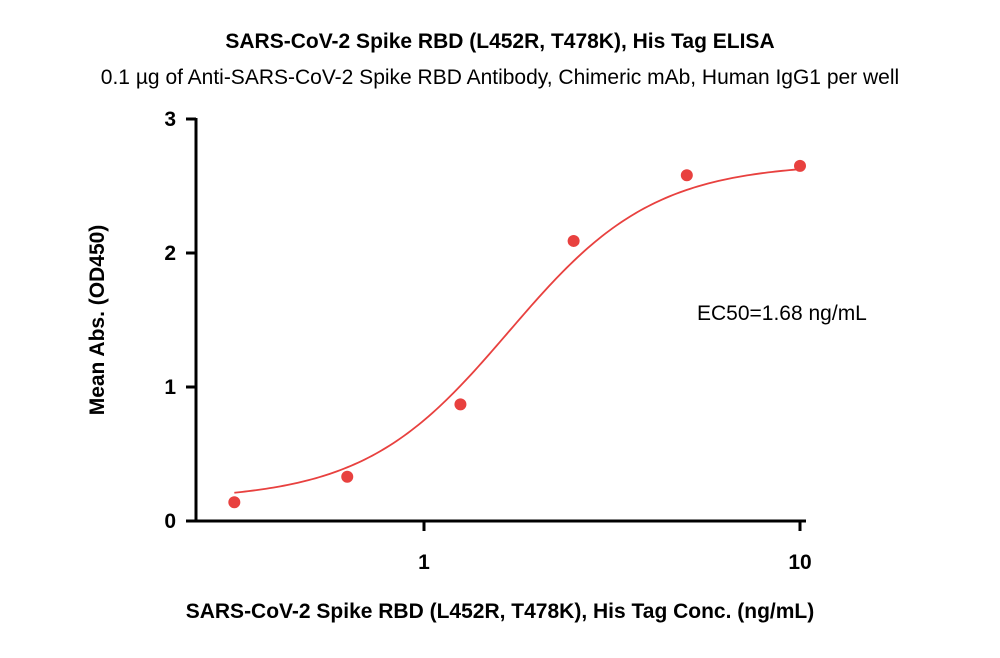 The height and width of the screenshot is (658, 1000). I want to click on x-tick-label: 1, so click(424, 562).